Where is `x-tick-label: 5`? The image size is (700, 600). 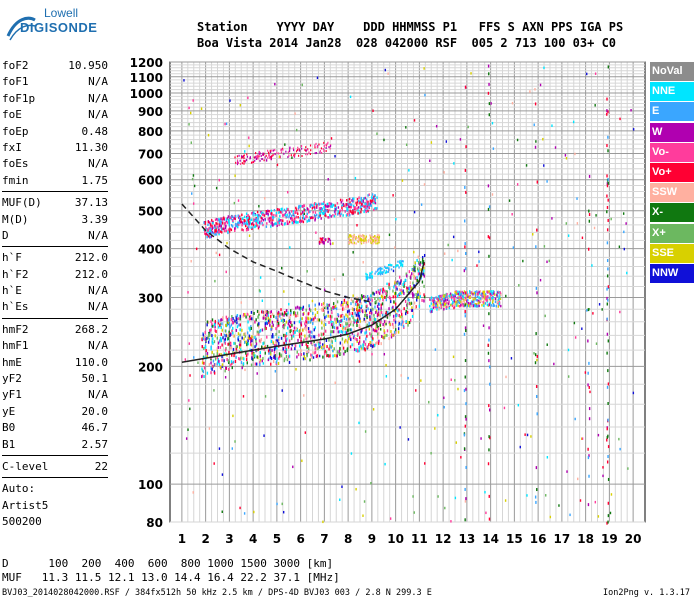
x-tick-label: 5 is located at coordinates (277, 539).